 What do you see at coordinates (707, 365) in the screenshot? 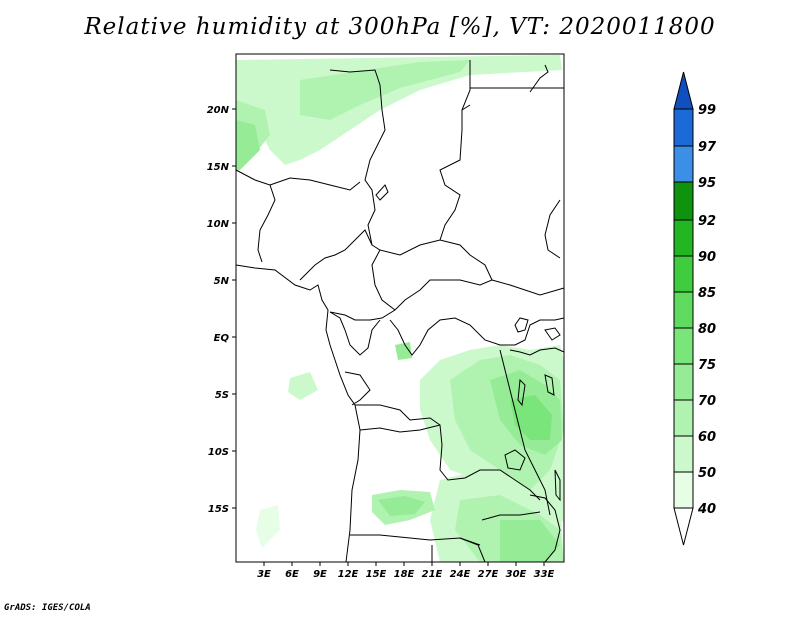
I see `colorbar-label: 75` at bounding box center [707, 365].